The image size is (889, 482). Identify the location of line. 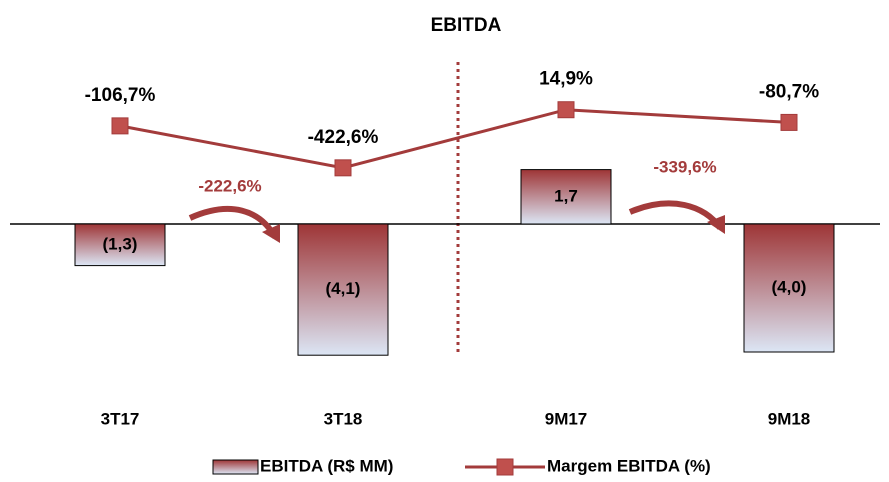
(454, 139).